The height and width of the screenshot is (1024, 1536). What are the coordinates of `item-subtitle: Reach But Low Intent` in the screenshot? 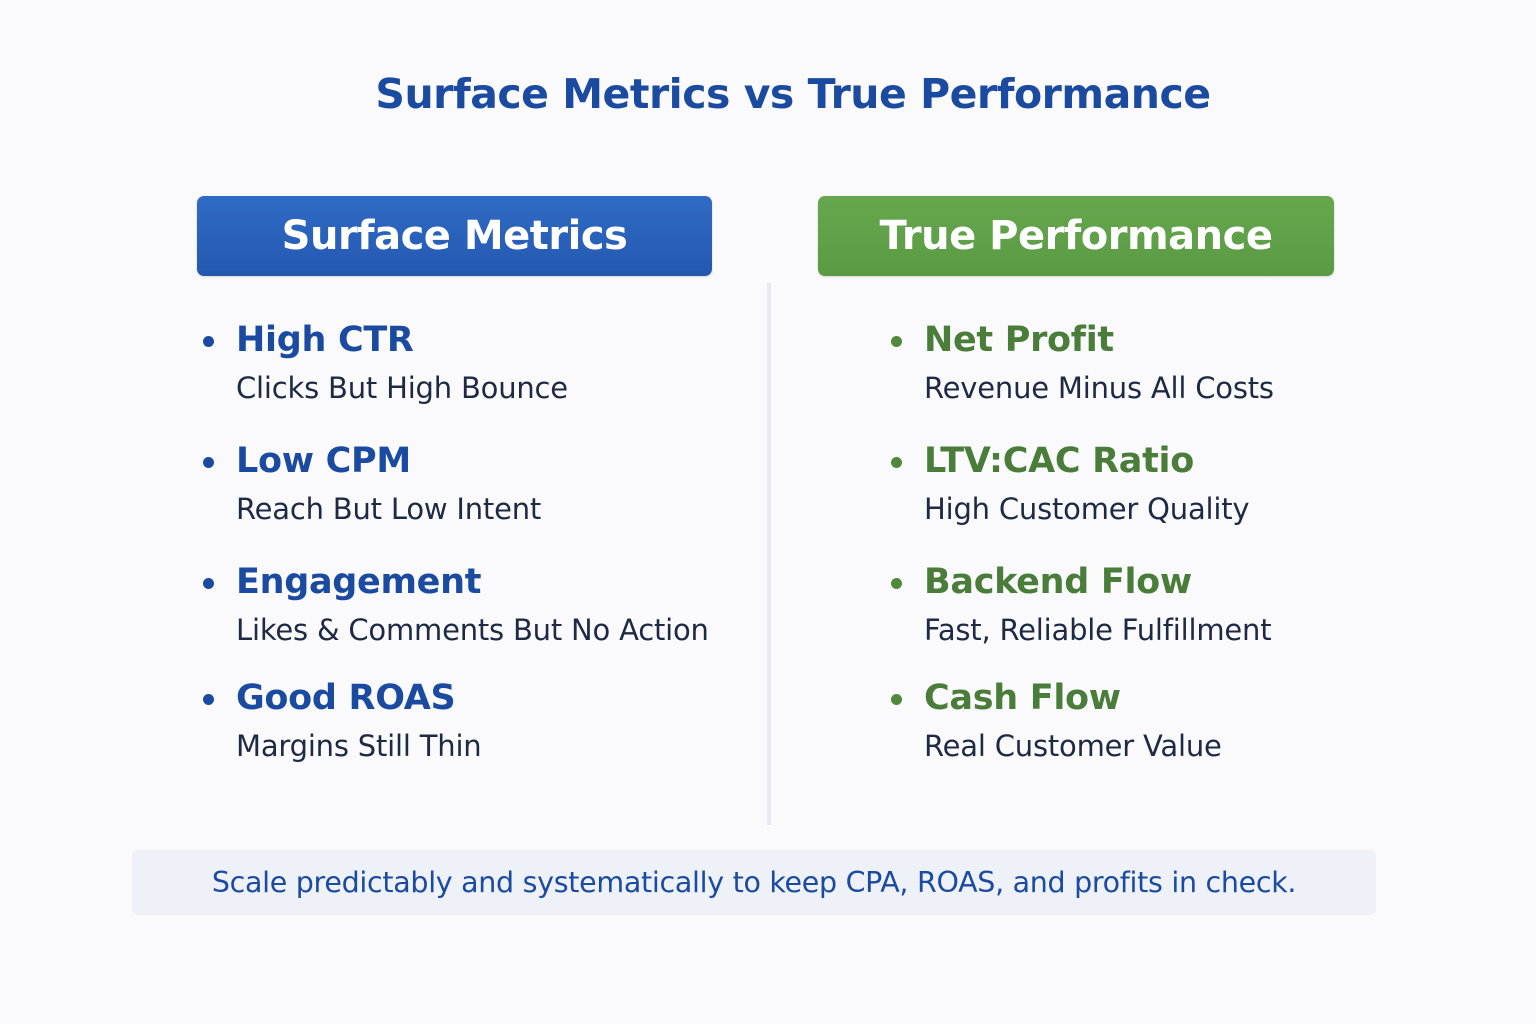 It's located at (389, 509).